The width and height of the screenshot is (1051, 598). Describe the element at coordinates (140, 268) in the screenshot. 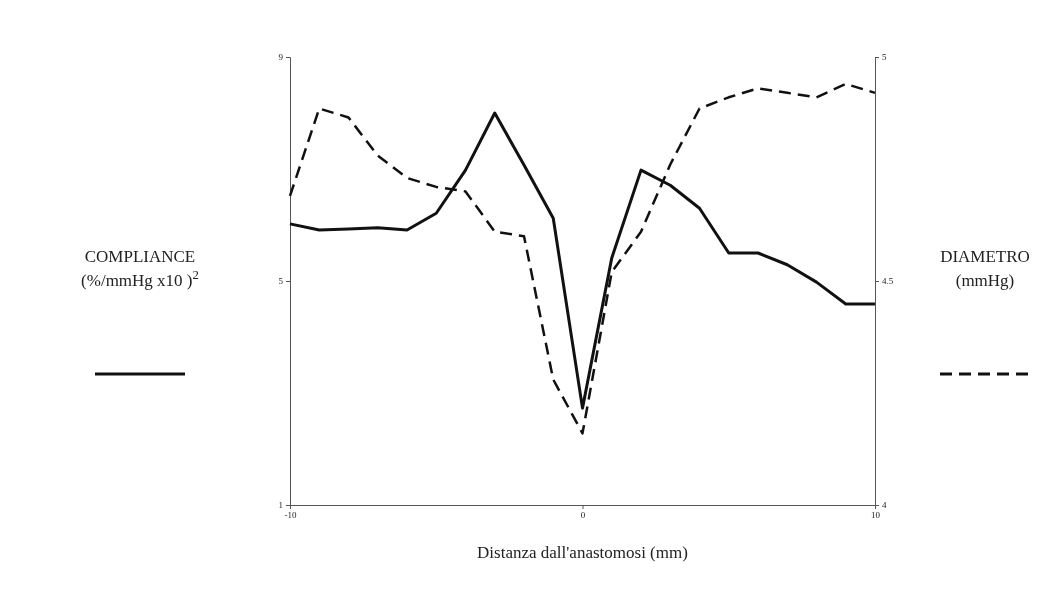

I see `y-axis-title: COMPLIANCE (%/mmHg x10 )$^{2}$` at that location.